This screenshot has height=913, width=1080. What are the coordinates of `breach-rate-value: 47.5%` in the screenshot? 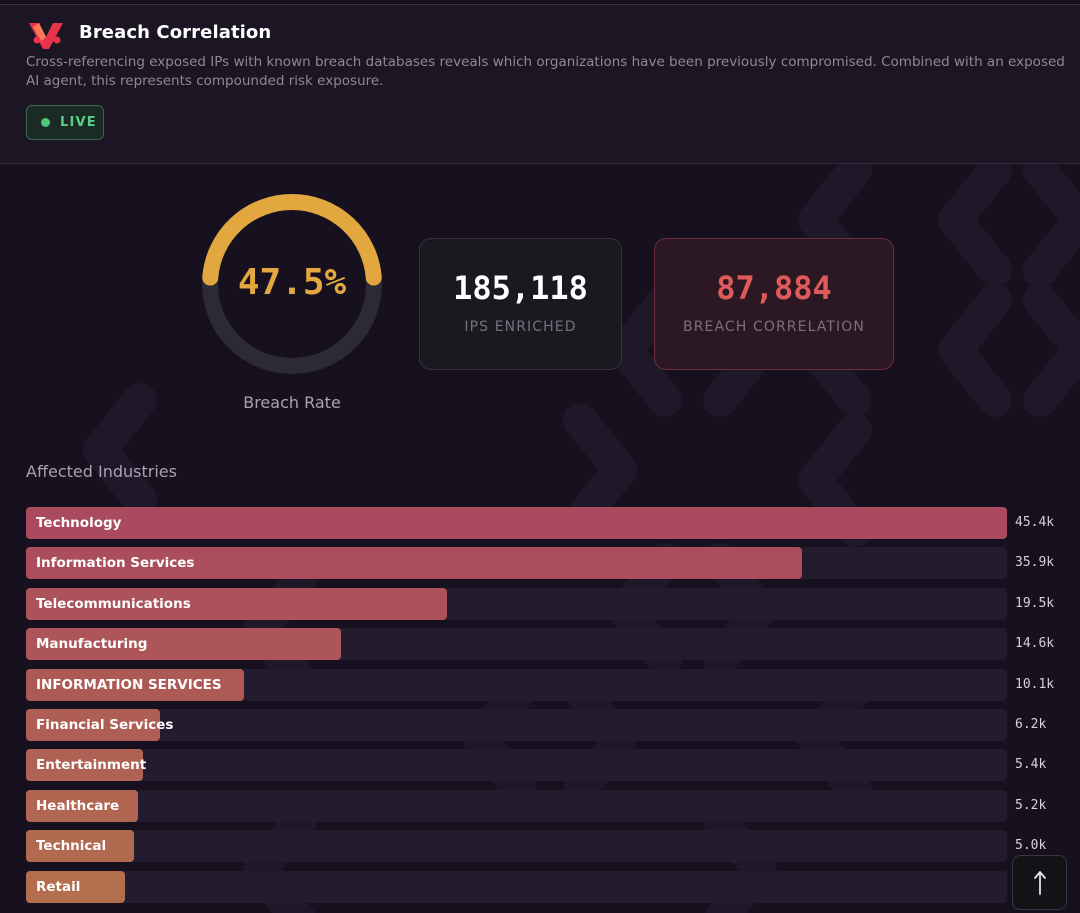 It's located at (292, 282).